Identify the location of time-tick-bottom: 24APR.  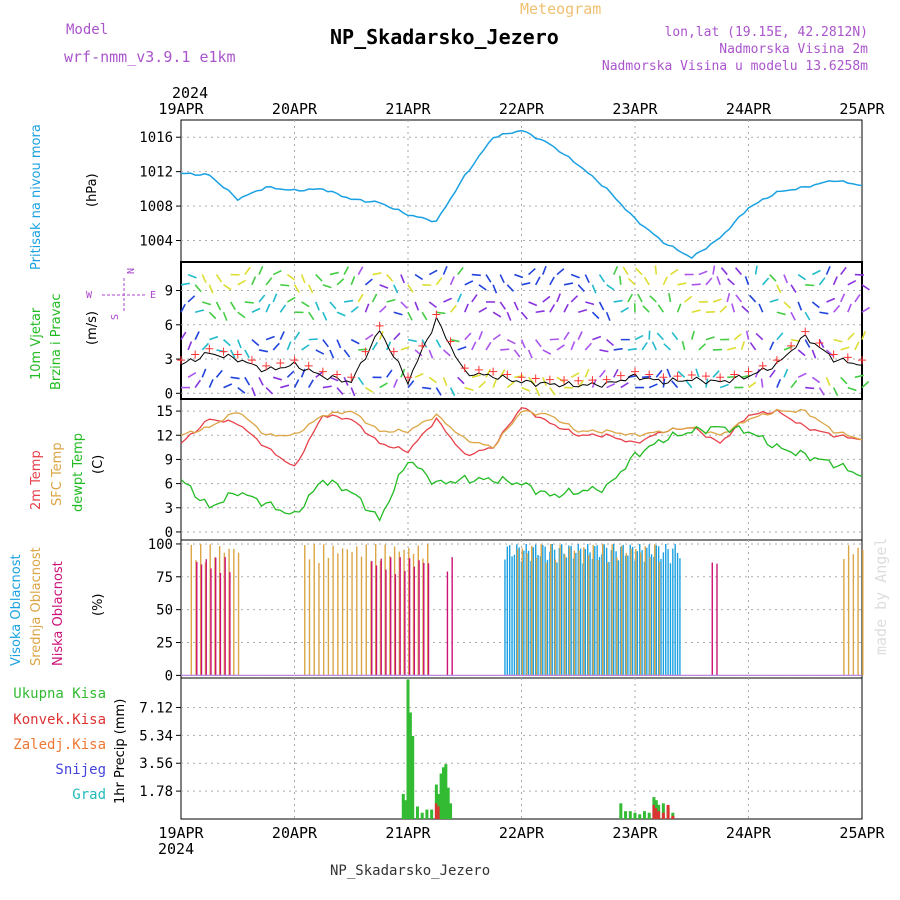
(749, 833).